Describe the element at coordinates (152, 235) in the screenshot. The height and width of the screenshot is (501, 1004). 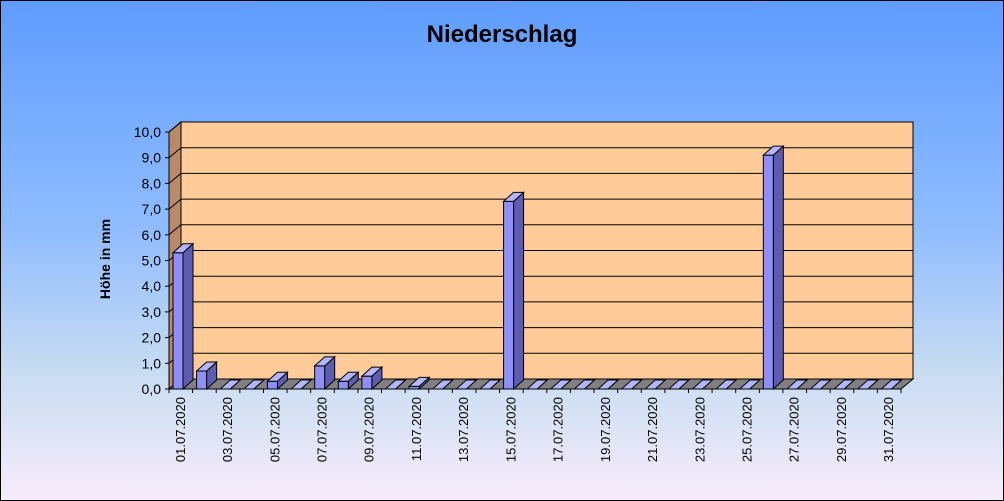
I see `y-tick-label: 6,0` at that location.